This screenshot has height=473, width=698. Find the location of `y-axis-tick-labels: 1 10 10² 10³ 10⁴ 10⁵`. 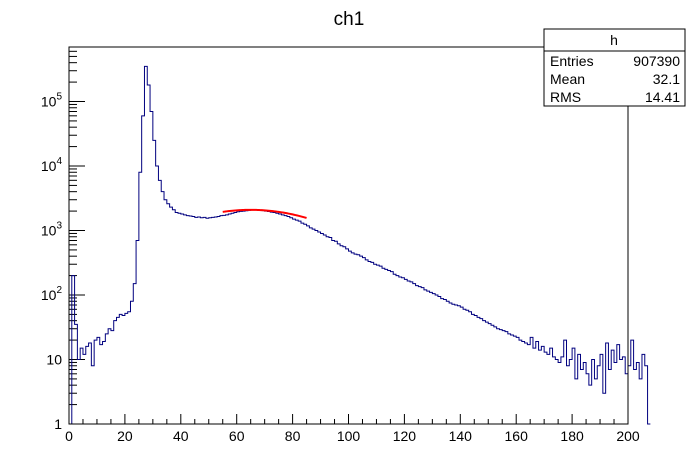

y-axis-tick-labels: 1 10 10² 10³ 10⁴ 10⁵ is located at coordinates (52, 262).